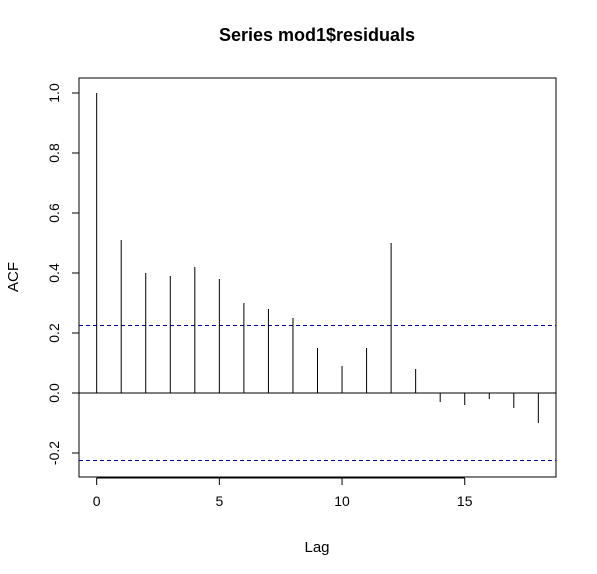  Describe the element at coordinates (219, 501) in the screenshot. I see `x-tick-label: 5` at that location.